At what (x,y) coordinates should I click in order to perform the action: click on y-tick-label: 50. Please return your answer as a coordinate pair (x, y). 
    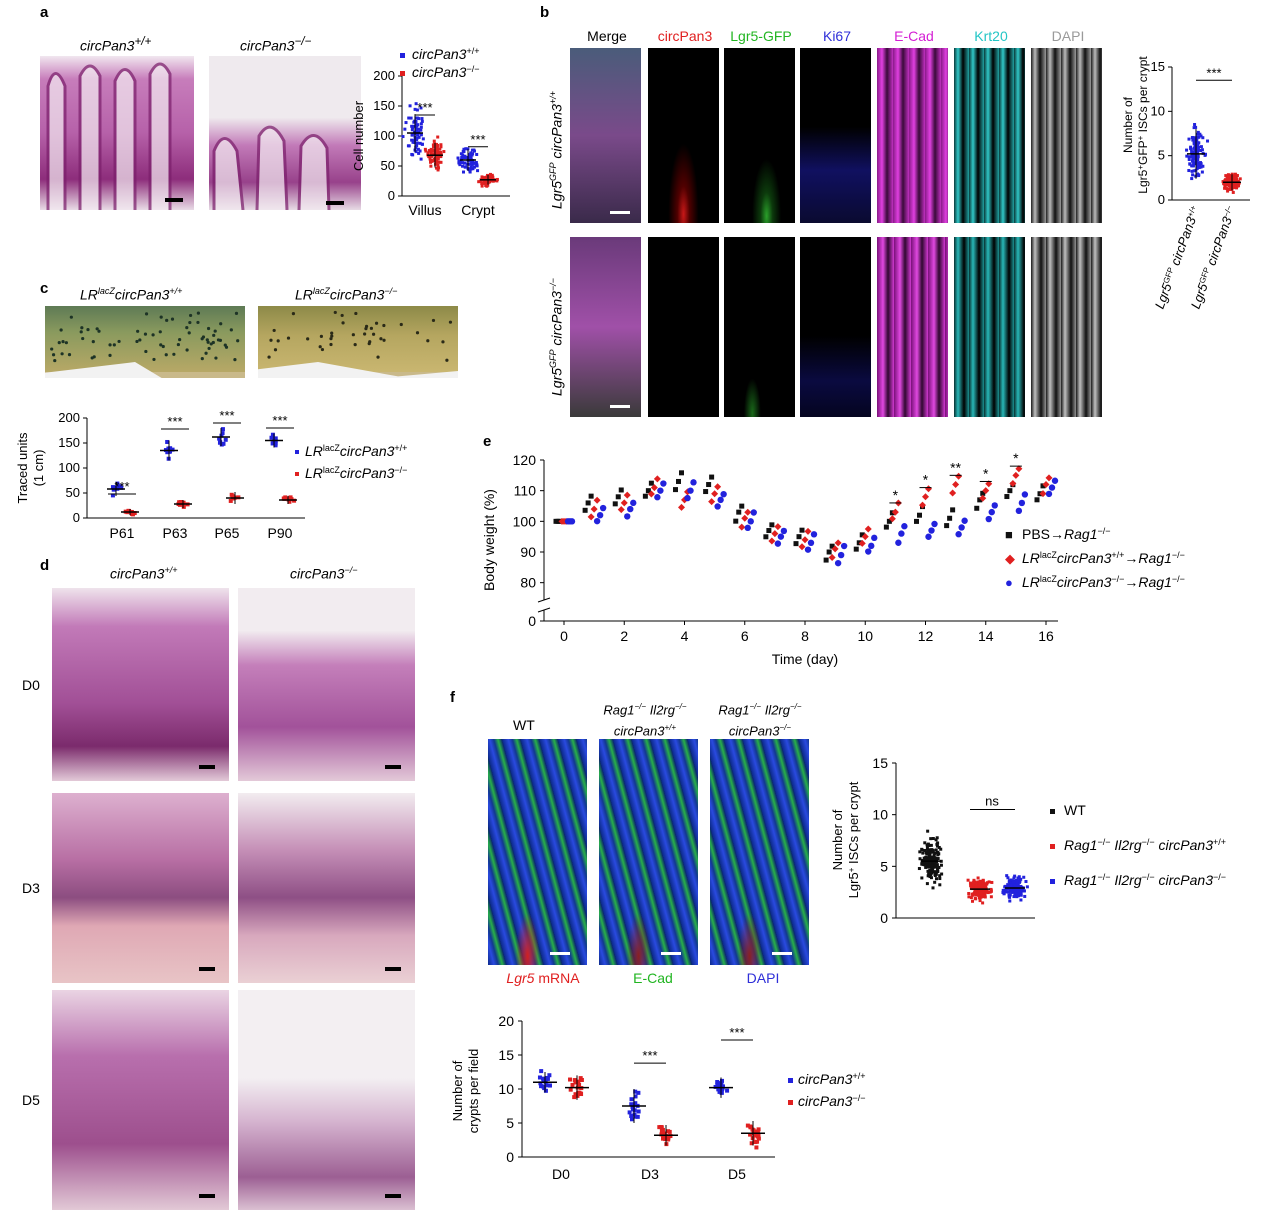
    Looking at the image, I should click on (388, 165).